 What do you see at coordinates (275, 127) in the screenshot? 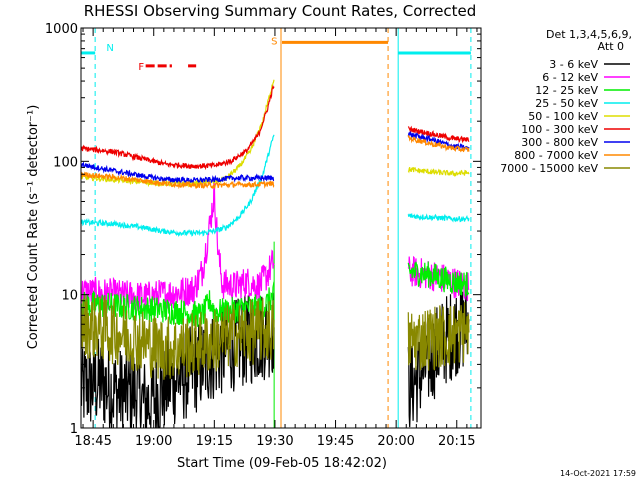
I see `series-100-300-kev` at bounding box center [275, 127].